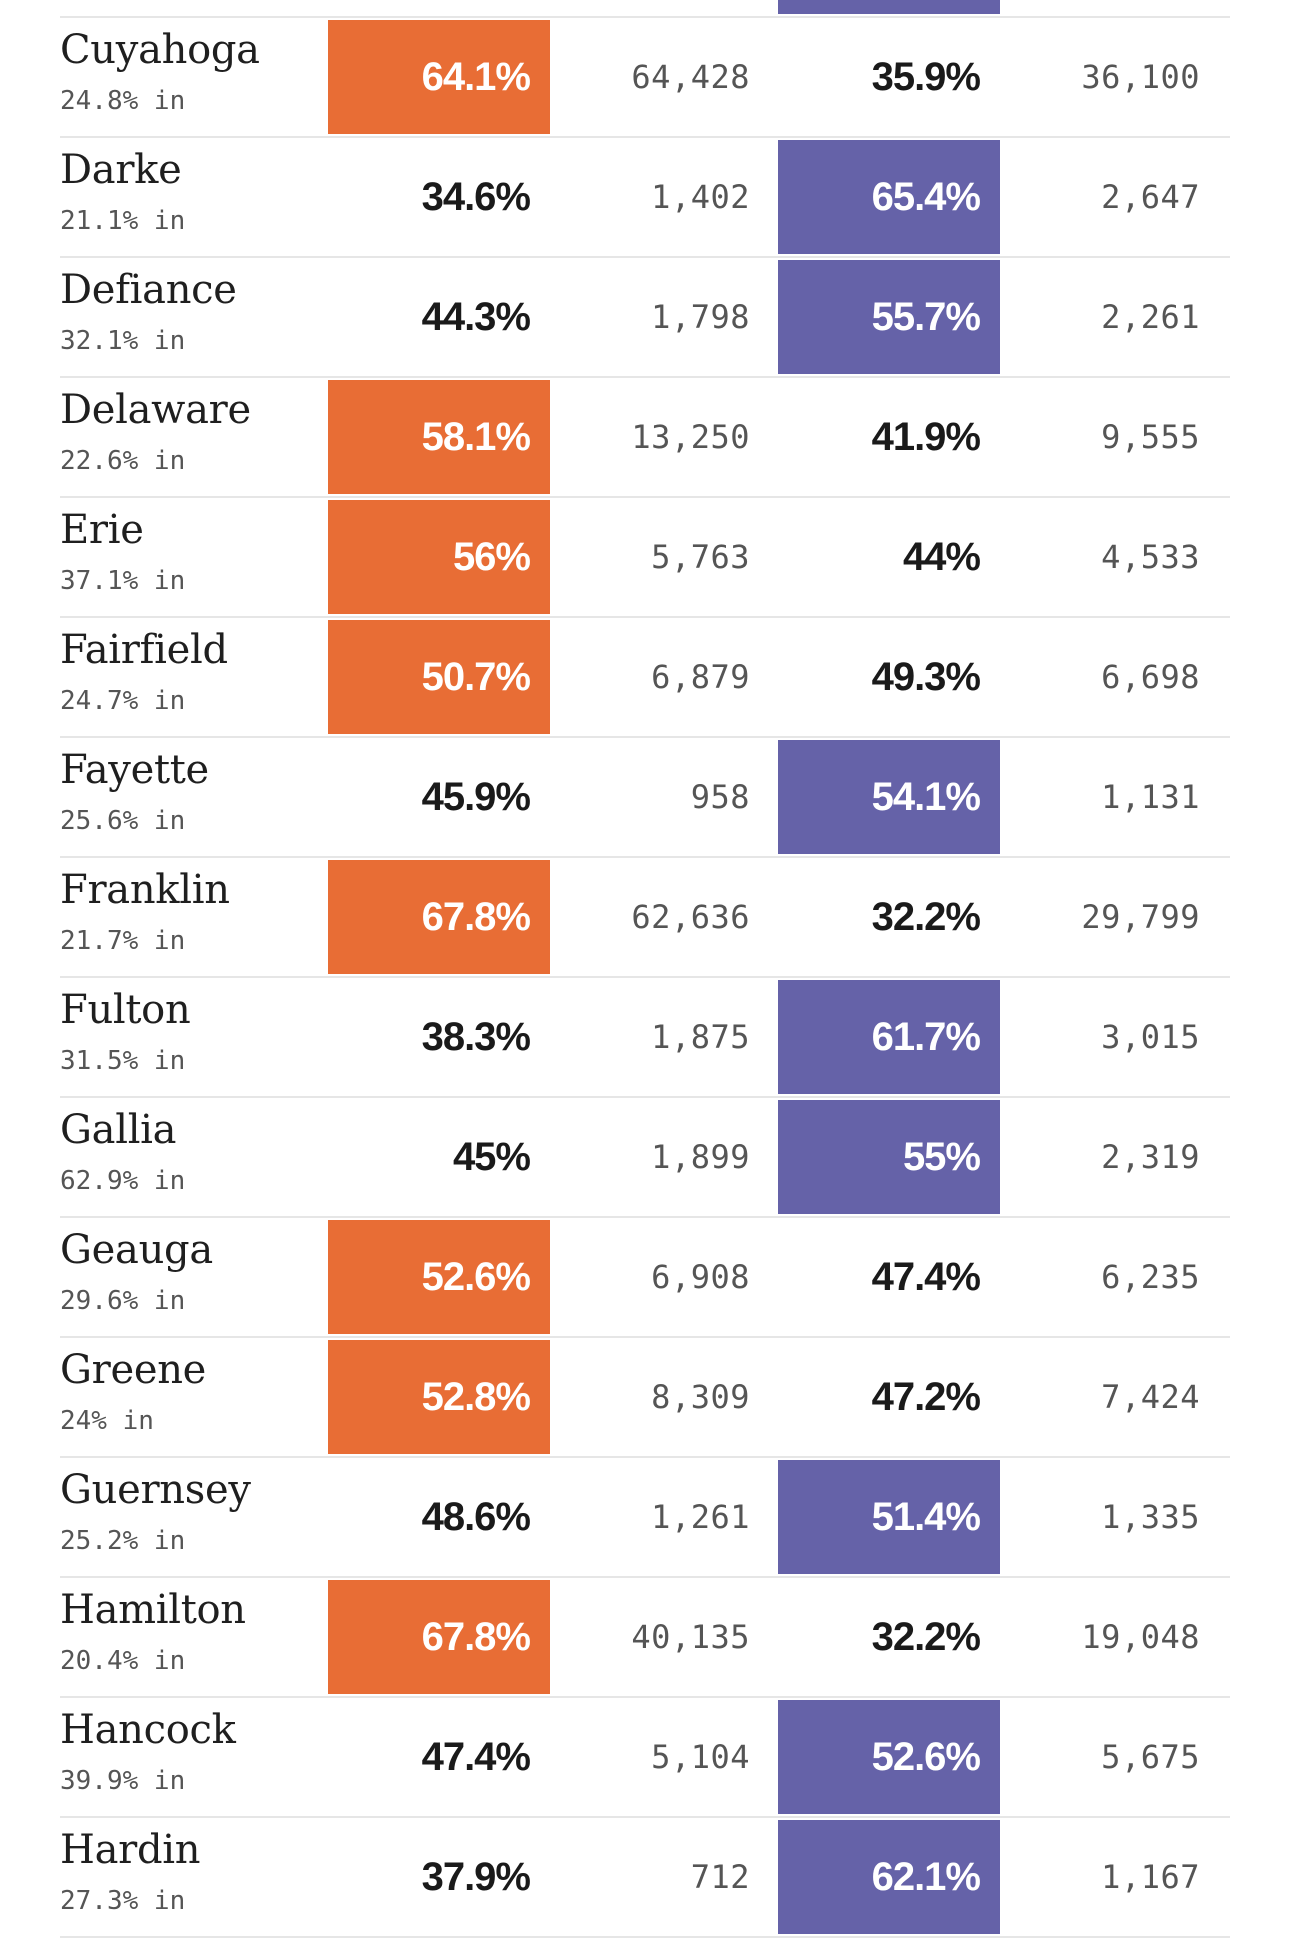 The width and height of the screenshot is (1289, 1938). What do you see at coordinates (889, 1877) in the screenshot?
I see `candidate2-percent: 62.1%` at bounding box center [889, 1877].